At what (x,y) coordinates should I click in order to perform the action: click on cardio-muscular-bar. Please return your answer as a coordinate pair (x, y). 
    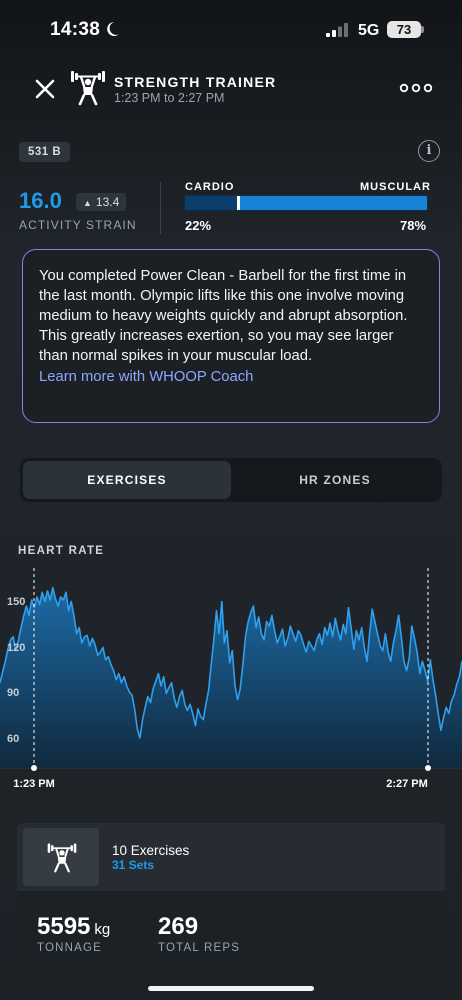
    Looking at the image, I should click on (306, 203).